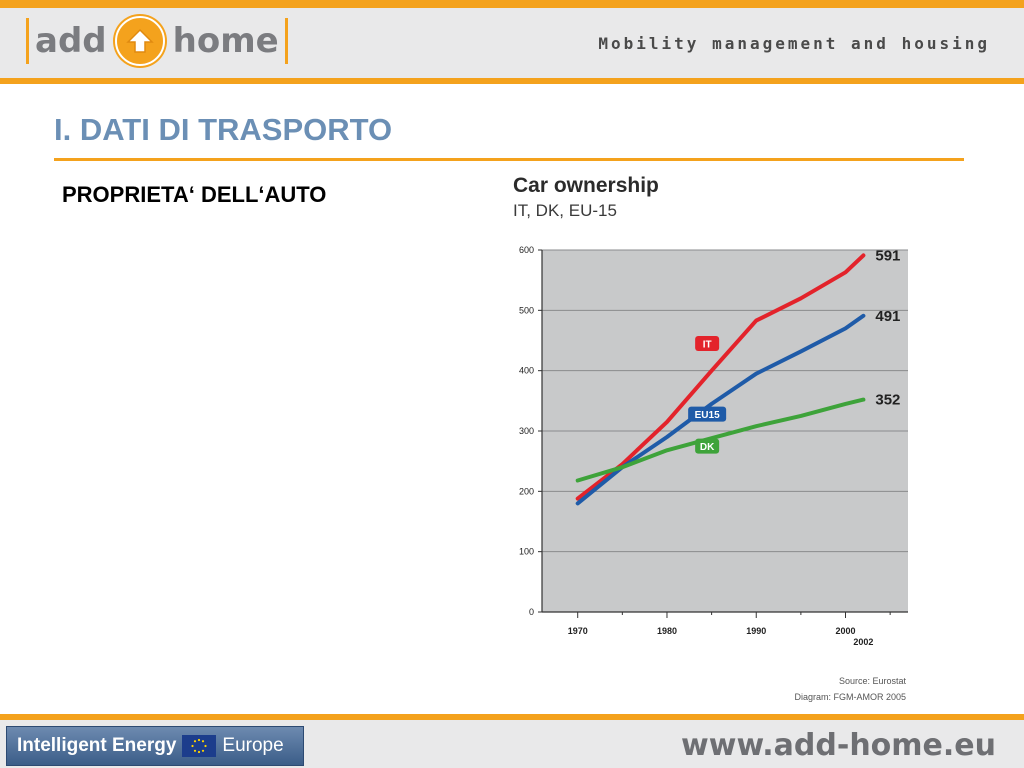 This screenshot has width=1024, height=768. I want to click on y-axis: 0 100 200 300 400 500 600, so click(531, 431).